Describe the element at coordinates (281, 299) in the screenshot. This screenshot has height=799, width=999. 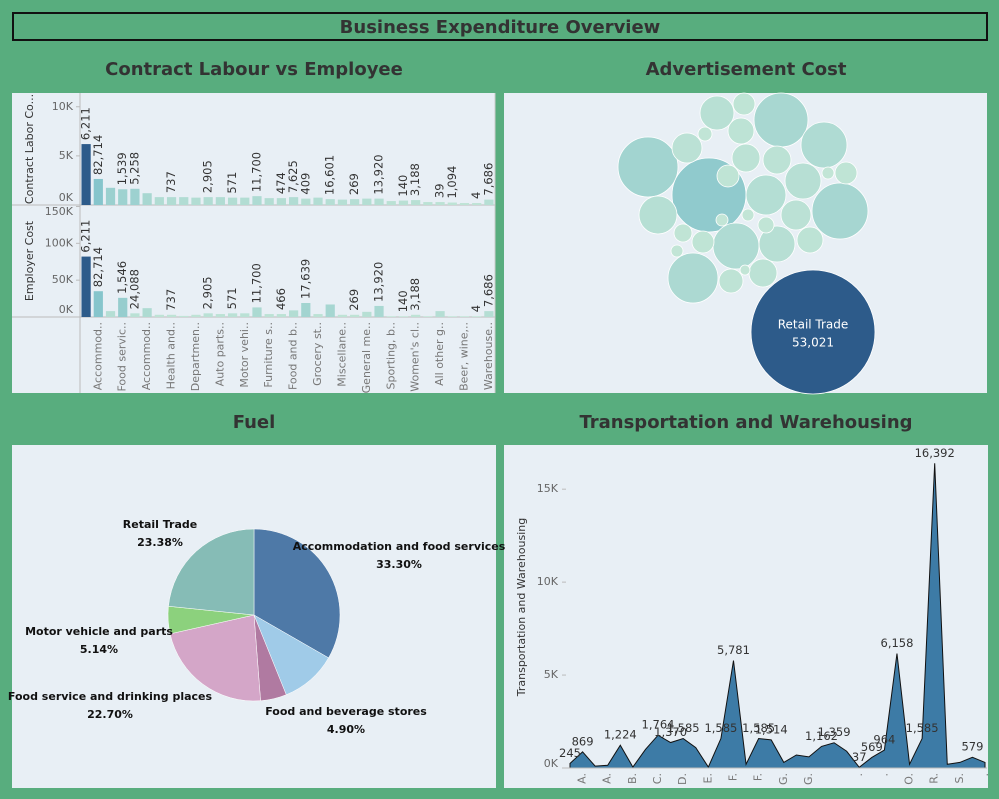
I see `bar-annotation: 466` at that location.